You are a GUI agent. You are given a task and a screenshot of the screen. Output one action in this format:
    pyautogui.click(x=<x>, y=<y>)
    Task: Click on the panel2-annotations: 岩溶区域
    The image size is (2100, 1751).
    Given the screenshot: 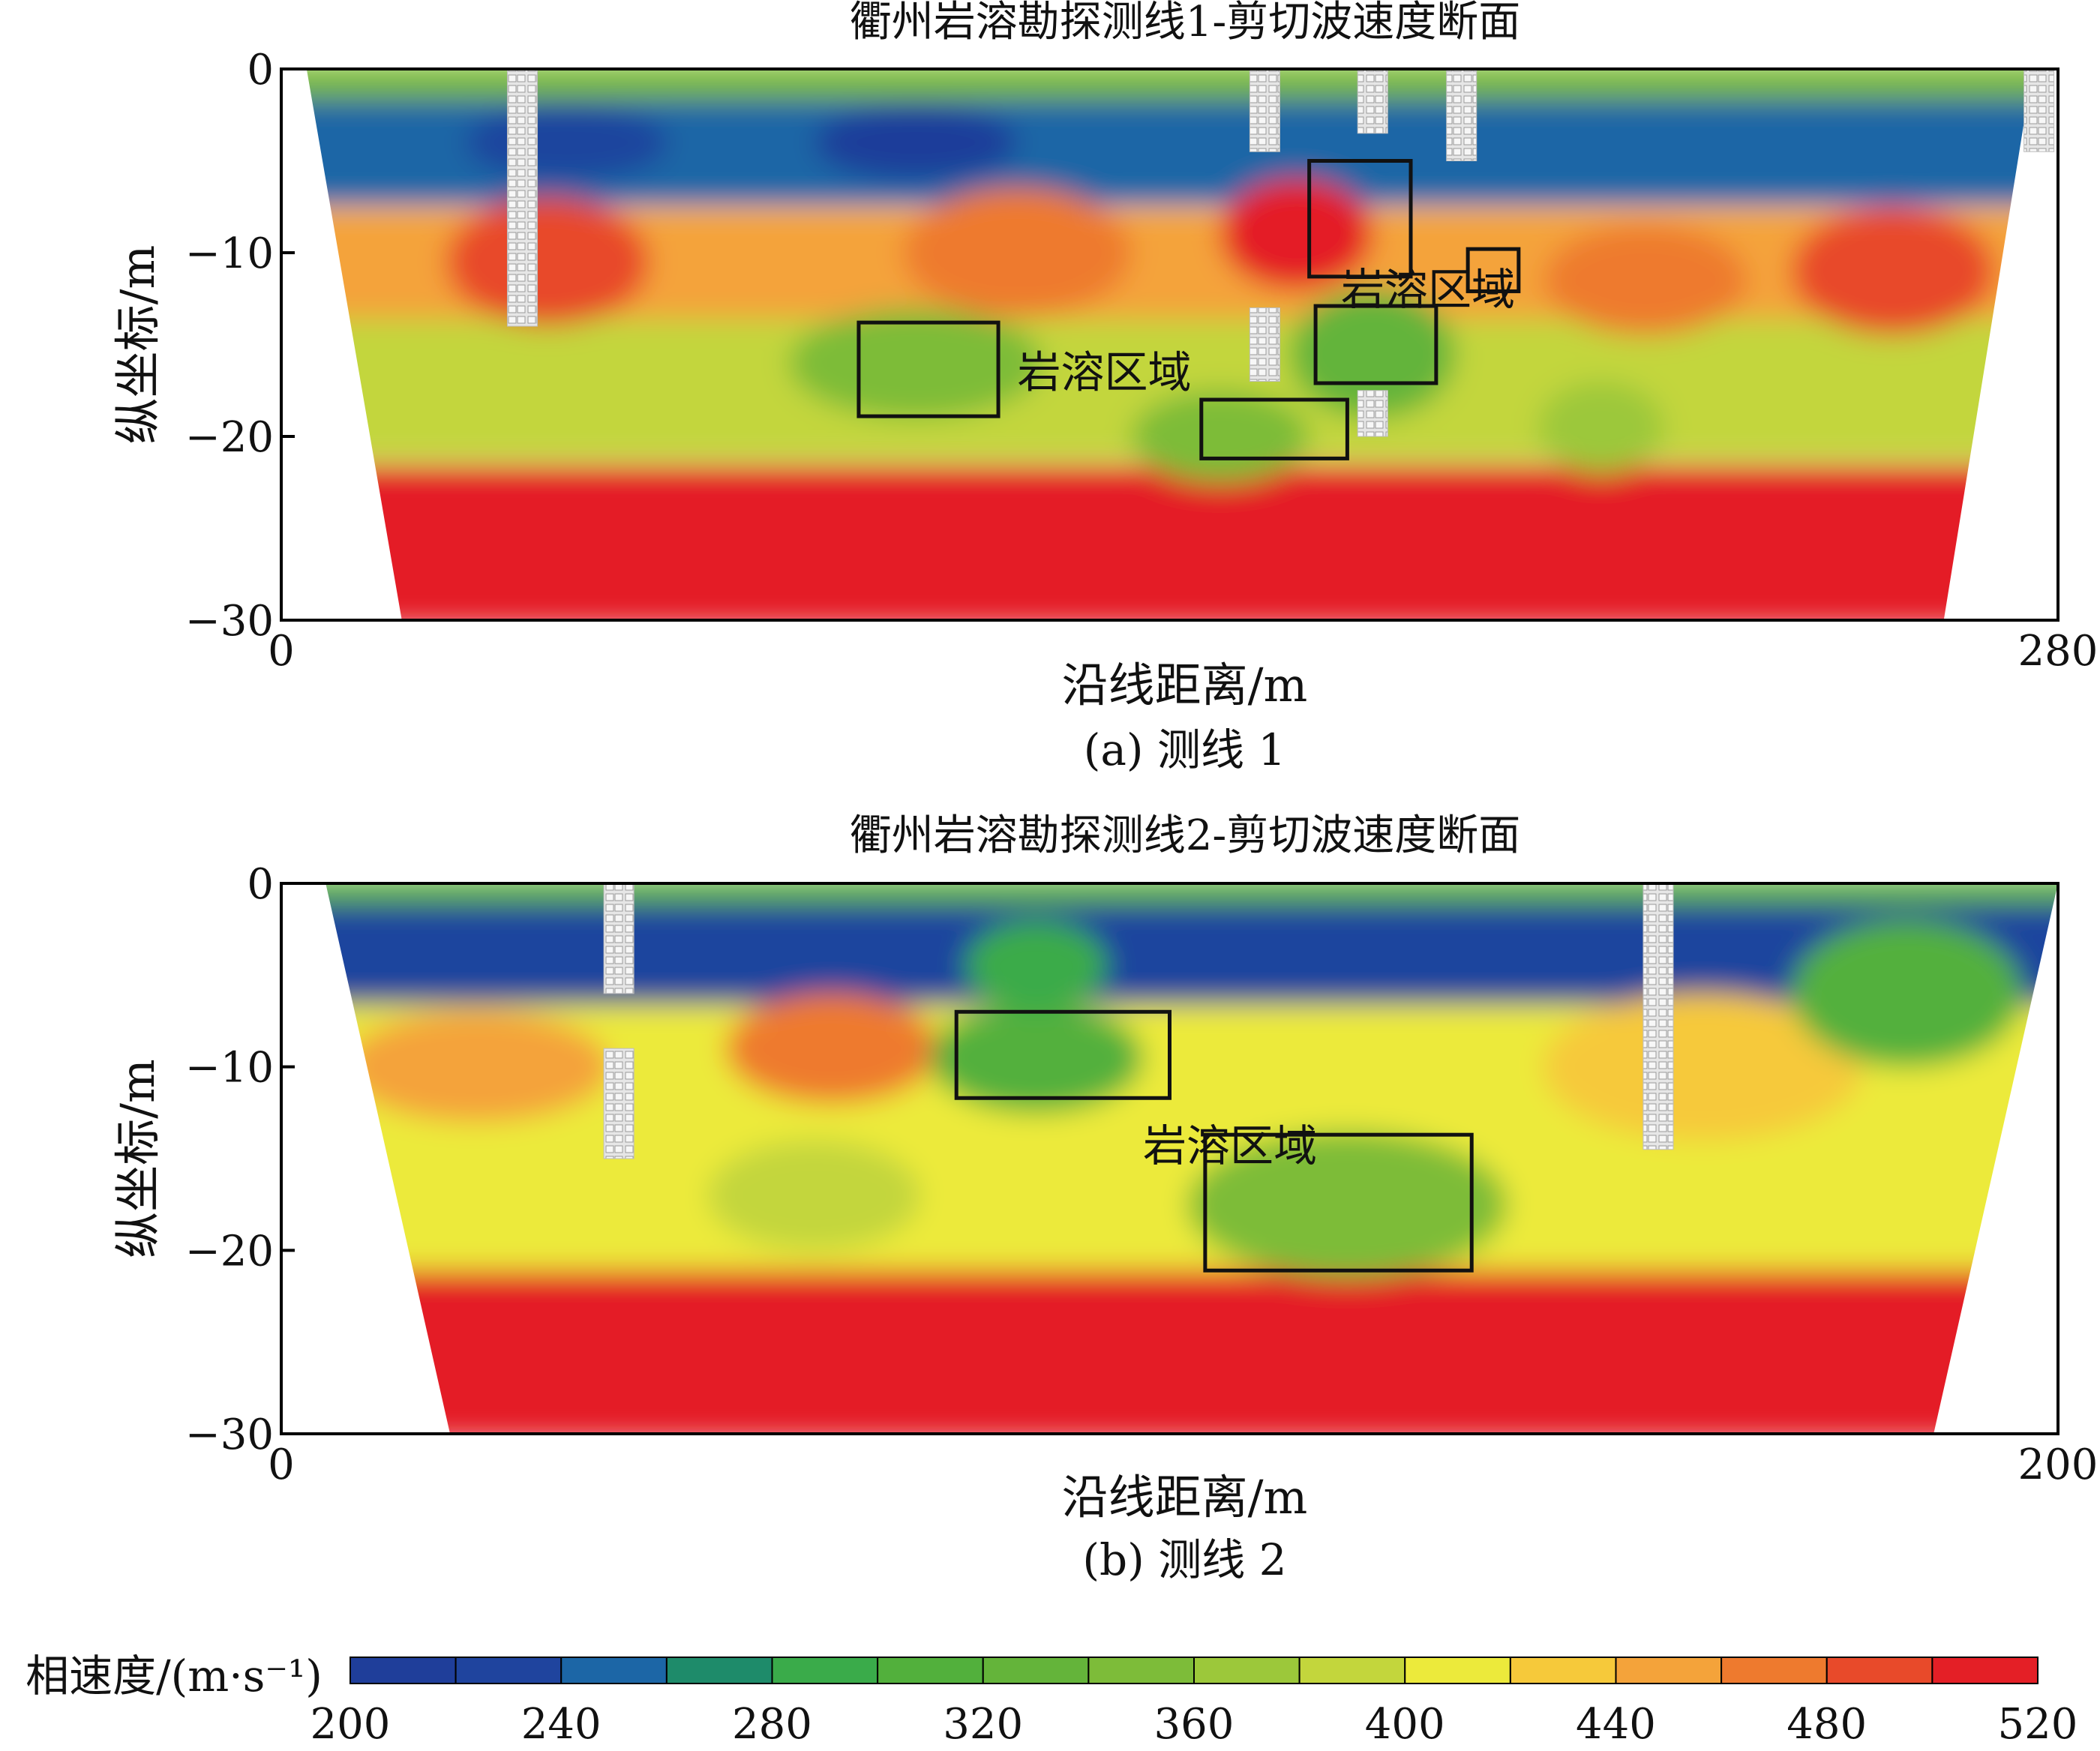 What is the action you would take?
    pyautogui.click(x=1230, y=1145)
    